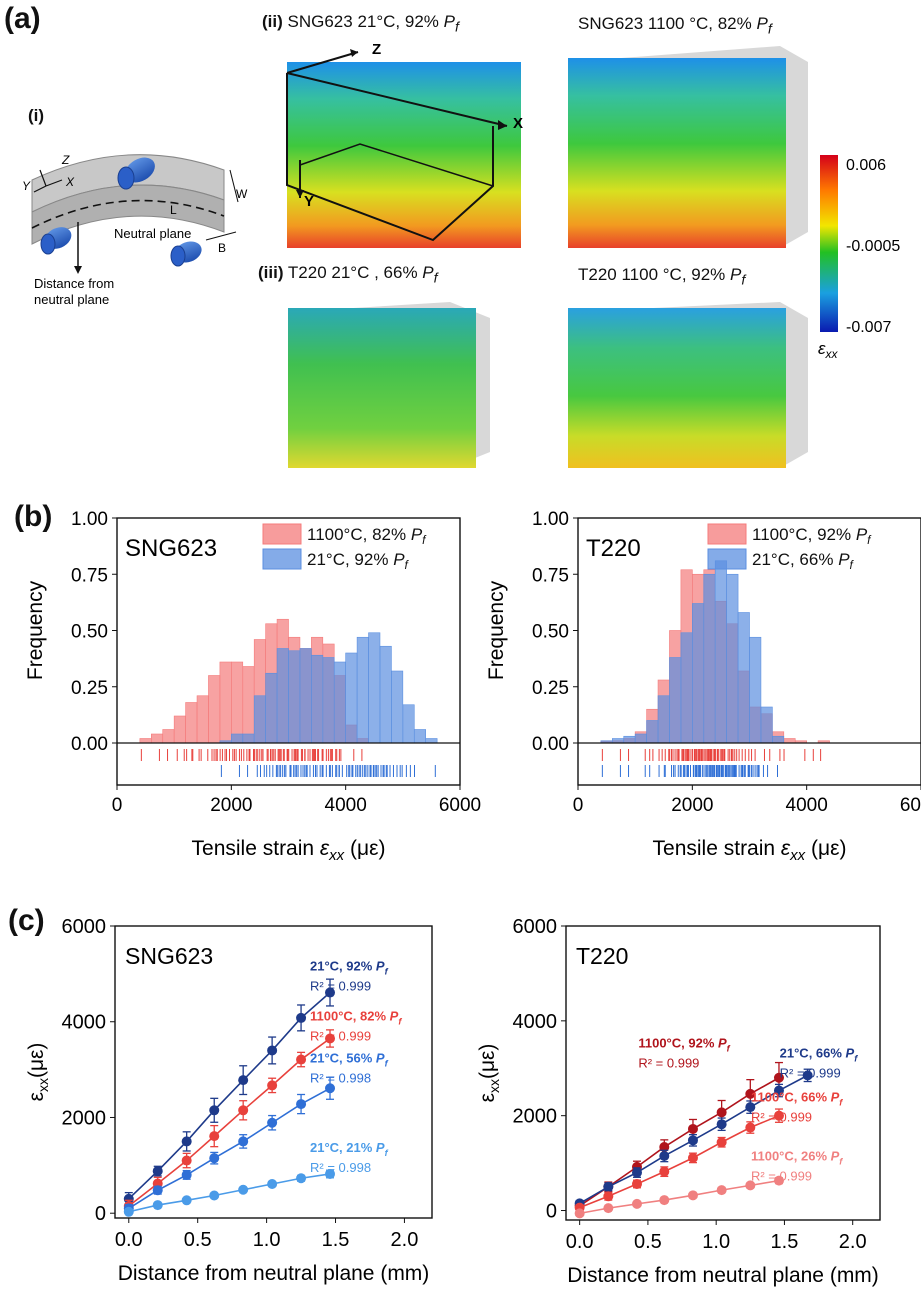 Image resolution: width=921 pixels, height=1296 pixels. I want to click on distance-label-line2: neutral plane, so click(71, 299).